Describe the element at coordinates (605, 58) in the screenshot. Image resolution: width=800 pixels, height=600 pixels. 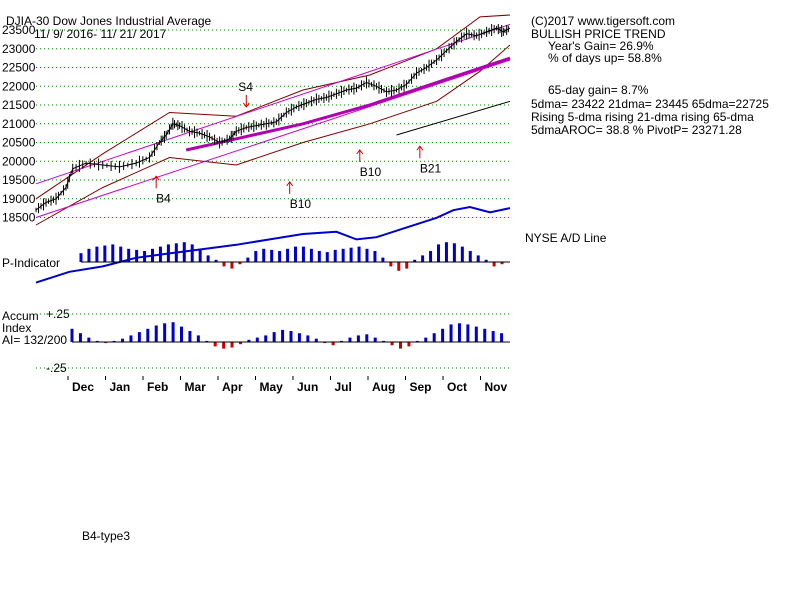
I see `pct-days-up: % of days up= 58.8%` at that location.